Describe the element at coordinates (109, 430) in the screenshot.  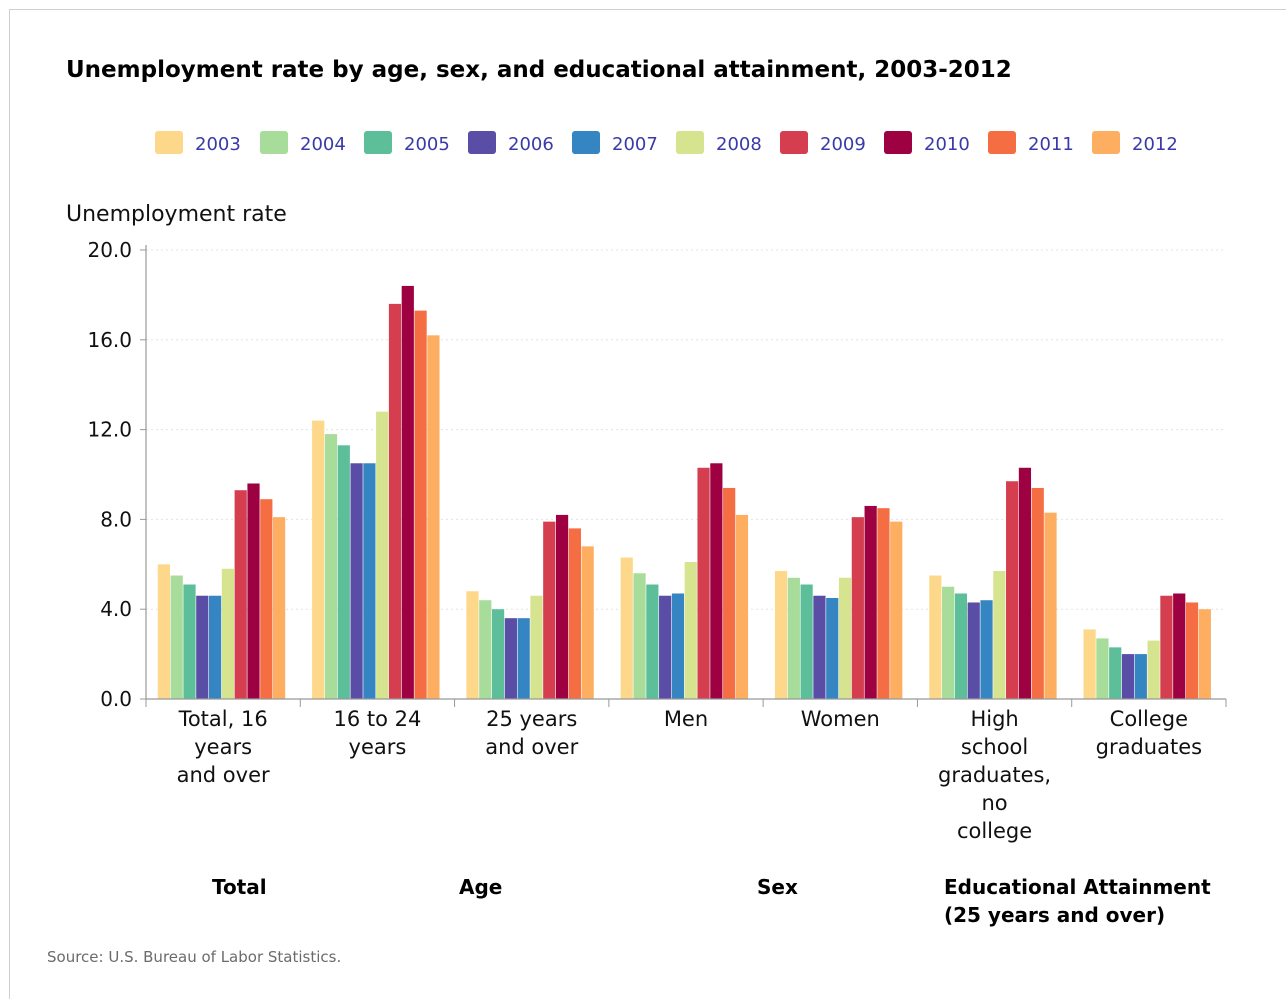
I see `y-tick-label: 12.0` at that location.